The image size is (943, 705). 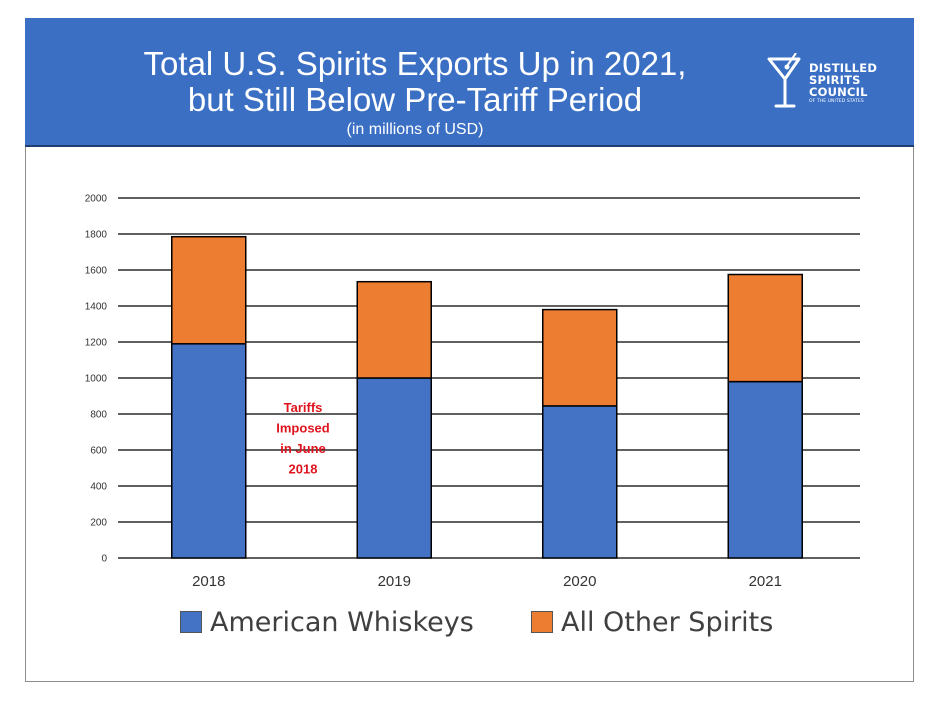 What do you see at coordinates (415, 99) in the screenshot?
I see `chart-title-line-2: but Still Below Pre-Tariff Period` at bounding box center [415, 99].